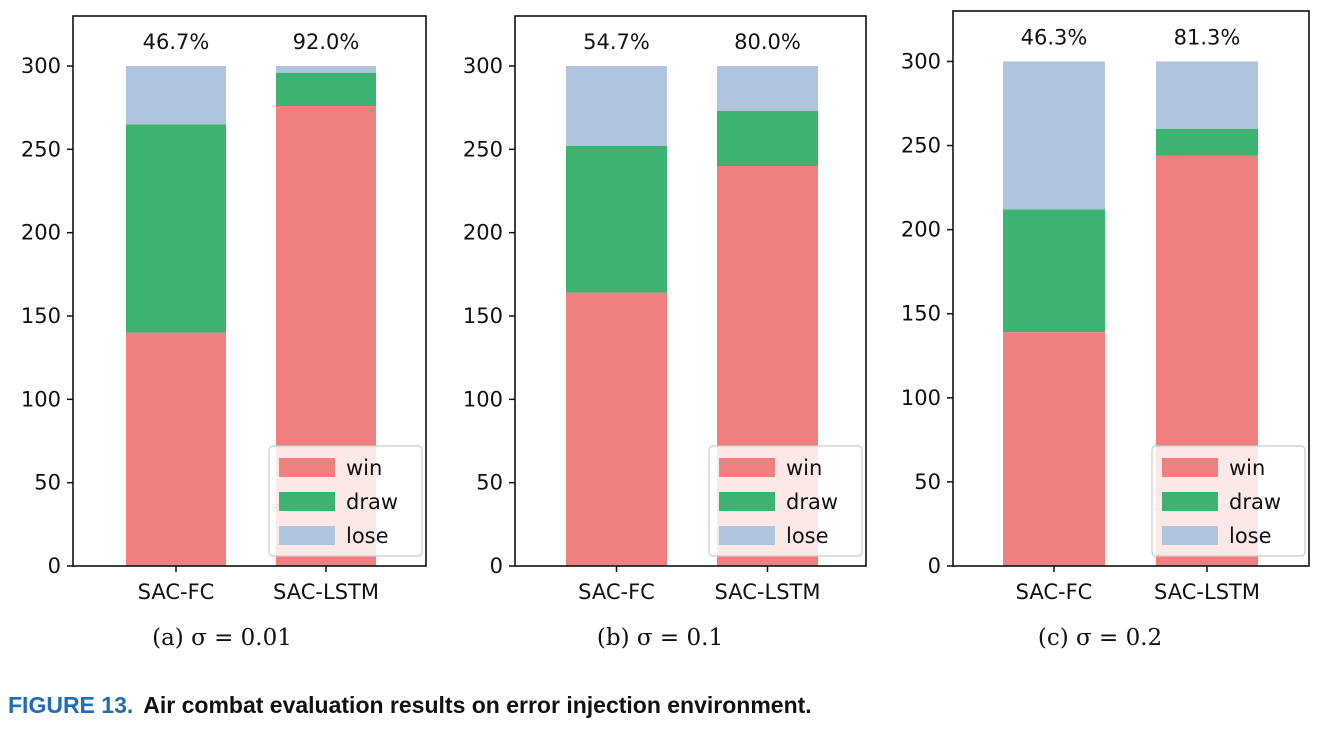  What do you see at coordinates (660, 638) in the screenshot?
I see `subfigure-caption: (b) σ = 0.1` at bounding box center [660, 638].